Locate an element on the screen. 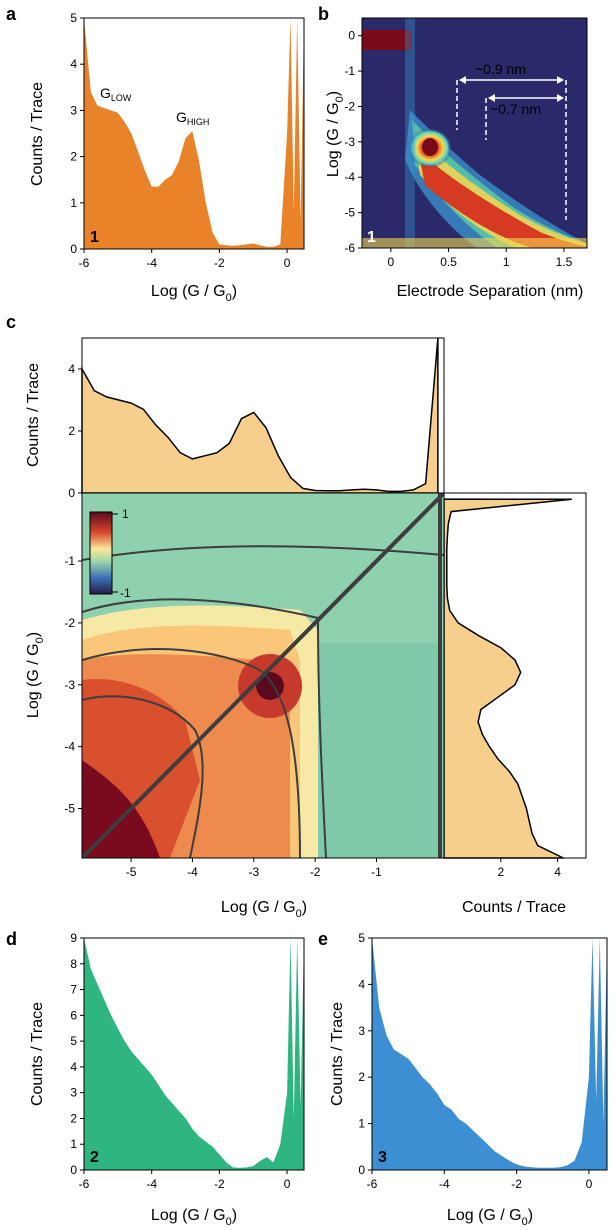  x-axis-label-d: Log (G / G0) is located at coordinates (194, 1217).